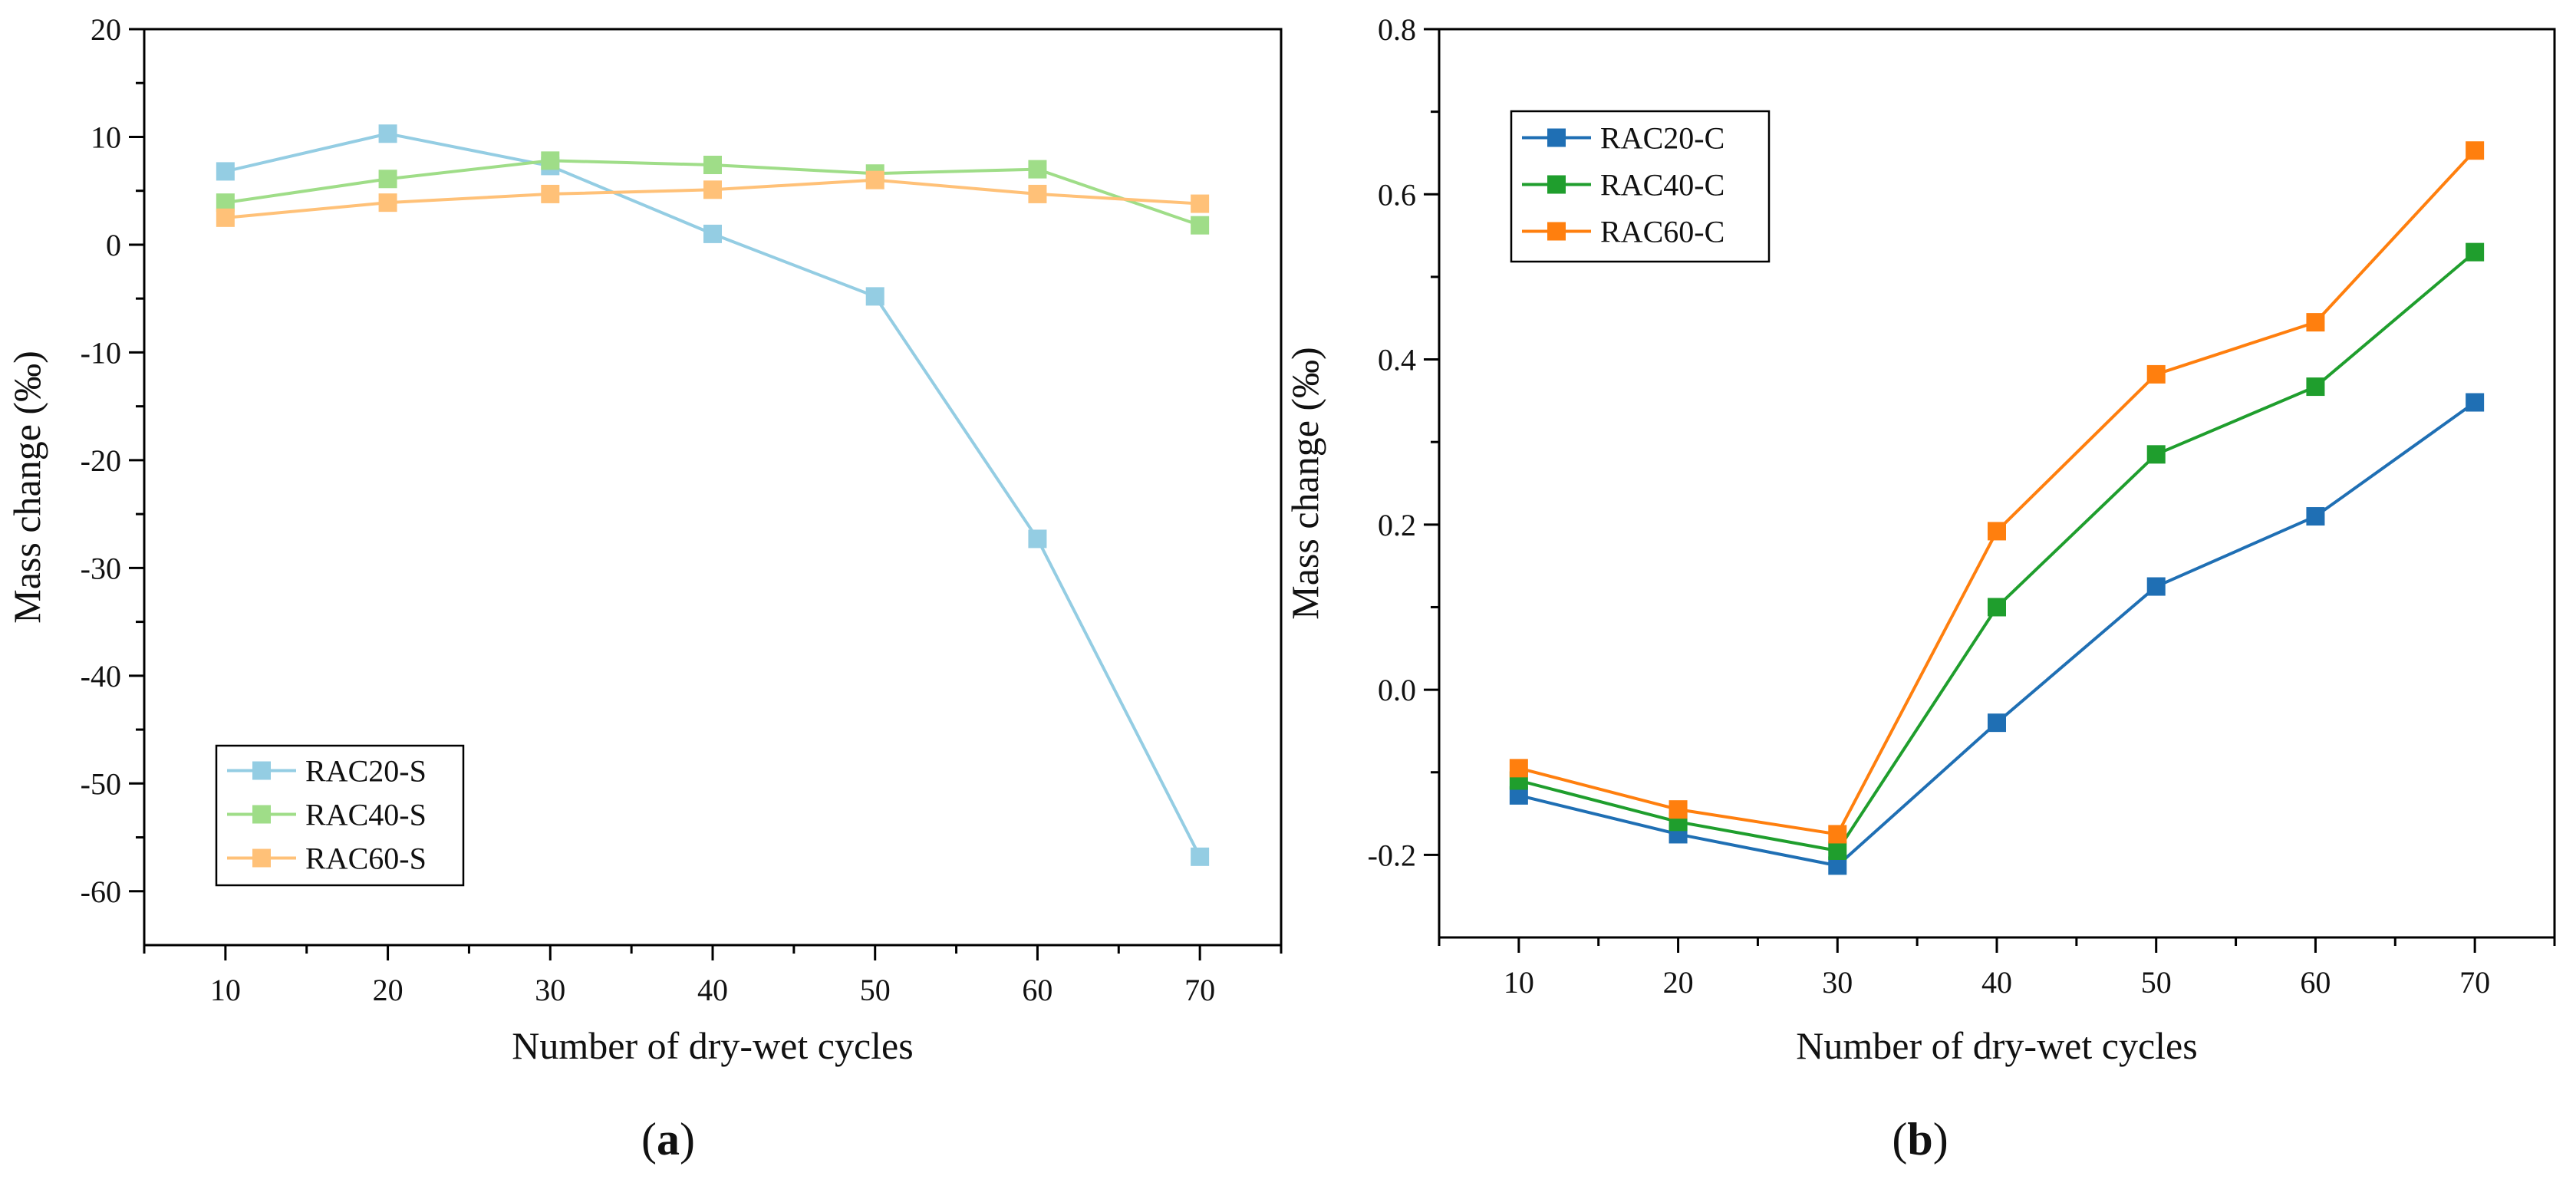  What do you see at coordinates (366, 771) in the screenshot?
I see `legend-label: RAC20-S` at bounding box center [366, 771].